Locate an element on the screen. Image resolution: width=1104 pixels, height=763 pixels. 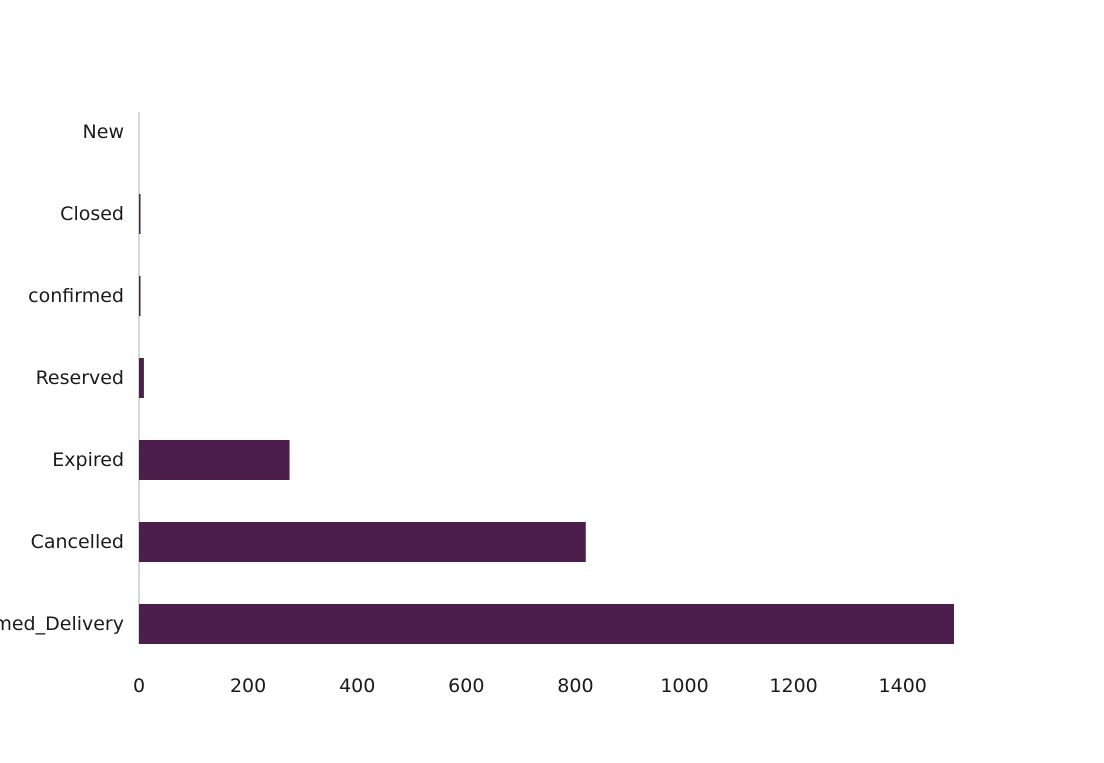
bar-expired is located at coordinates (214, 460).